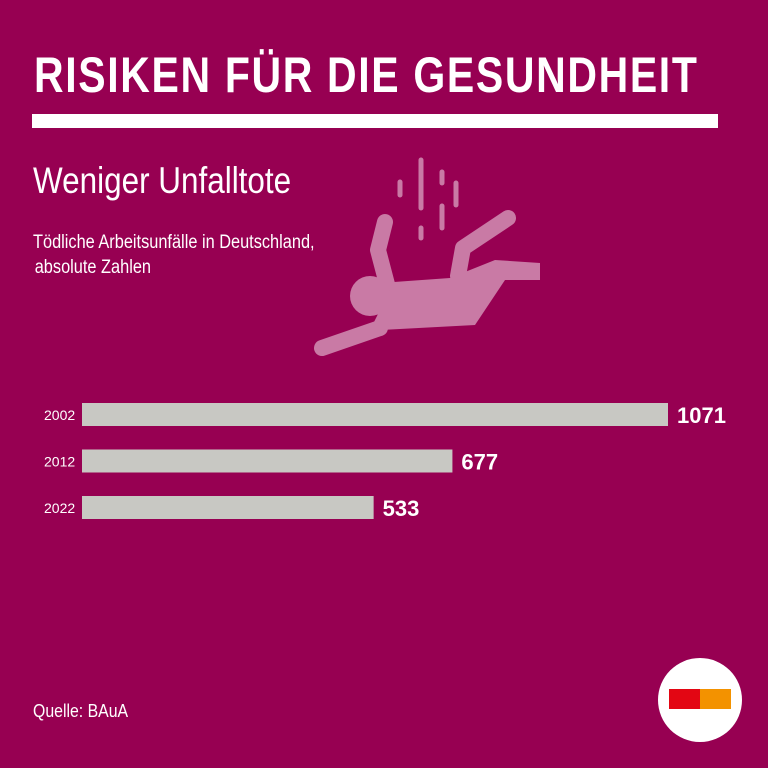 This screenshot has height=768, width=768. Describe the element at coordinates (174, 242) in the screenshot. I see `description-line-1: Tödliche Arbeitsunfälle in Deutschland,` at that location.